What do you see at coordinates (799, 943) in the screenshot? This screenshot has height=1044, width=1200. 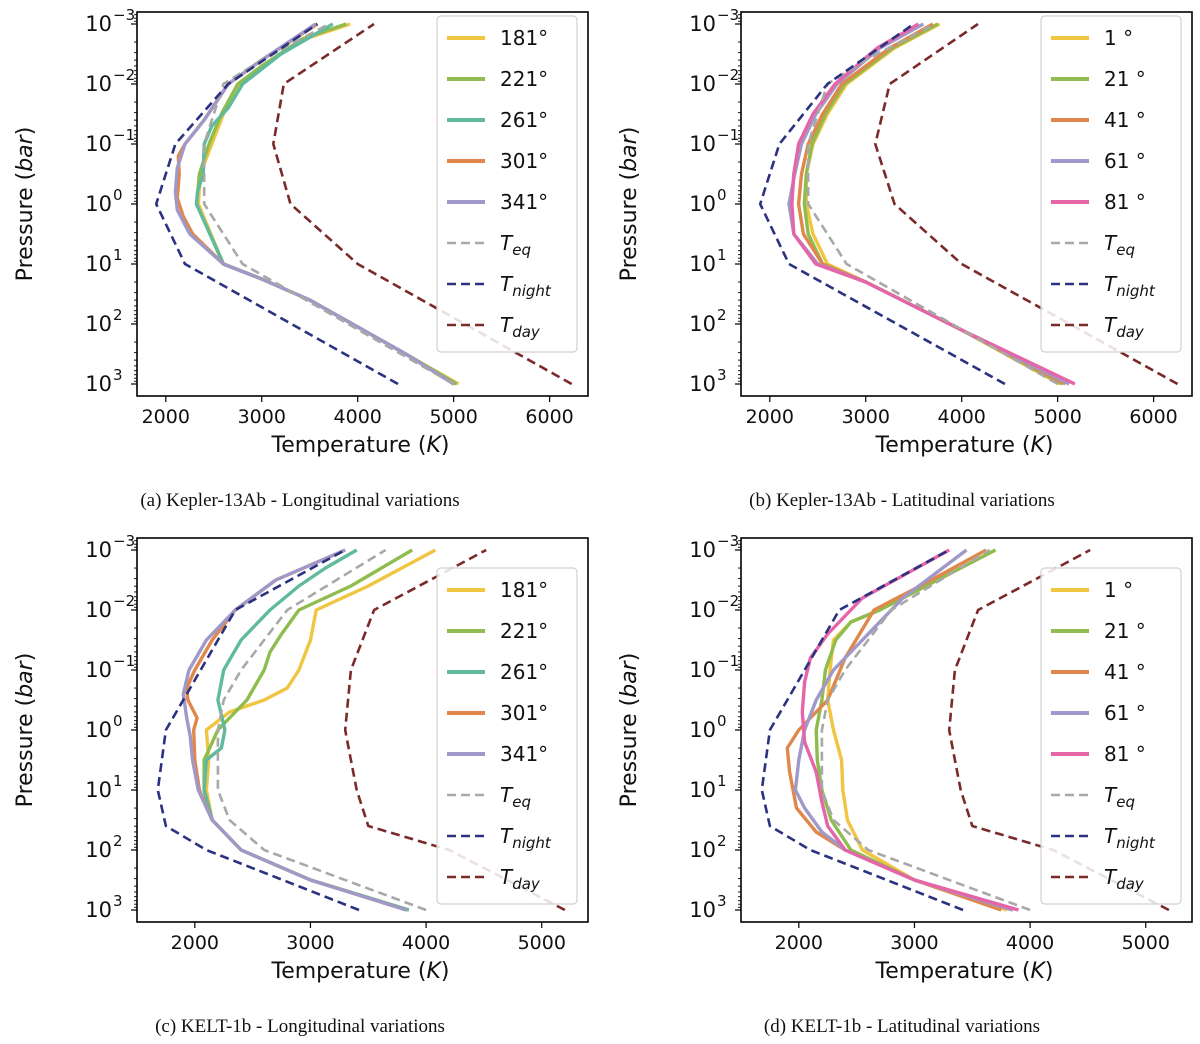 I see `x-tick-label: 2000` at bounding box center [799, 943].